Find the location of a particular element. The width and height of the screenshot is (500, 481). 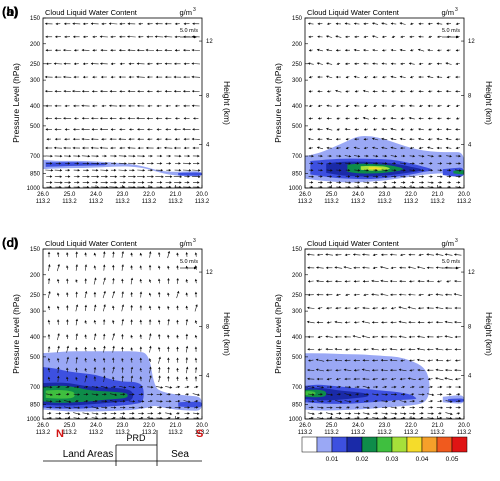

north-label: N is located at coordinates (60, 434).